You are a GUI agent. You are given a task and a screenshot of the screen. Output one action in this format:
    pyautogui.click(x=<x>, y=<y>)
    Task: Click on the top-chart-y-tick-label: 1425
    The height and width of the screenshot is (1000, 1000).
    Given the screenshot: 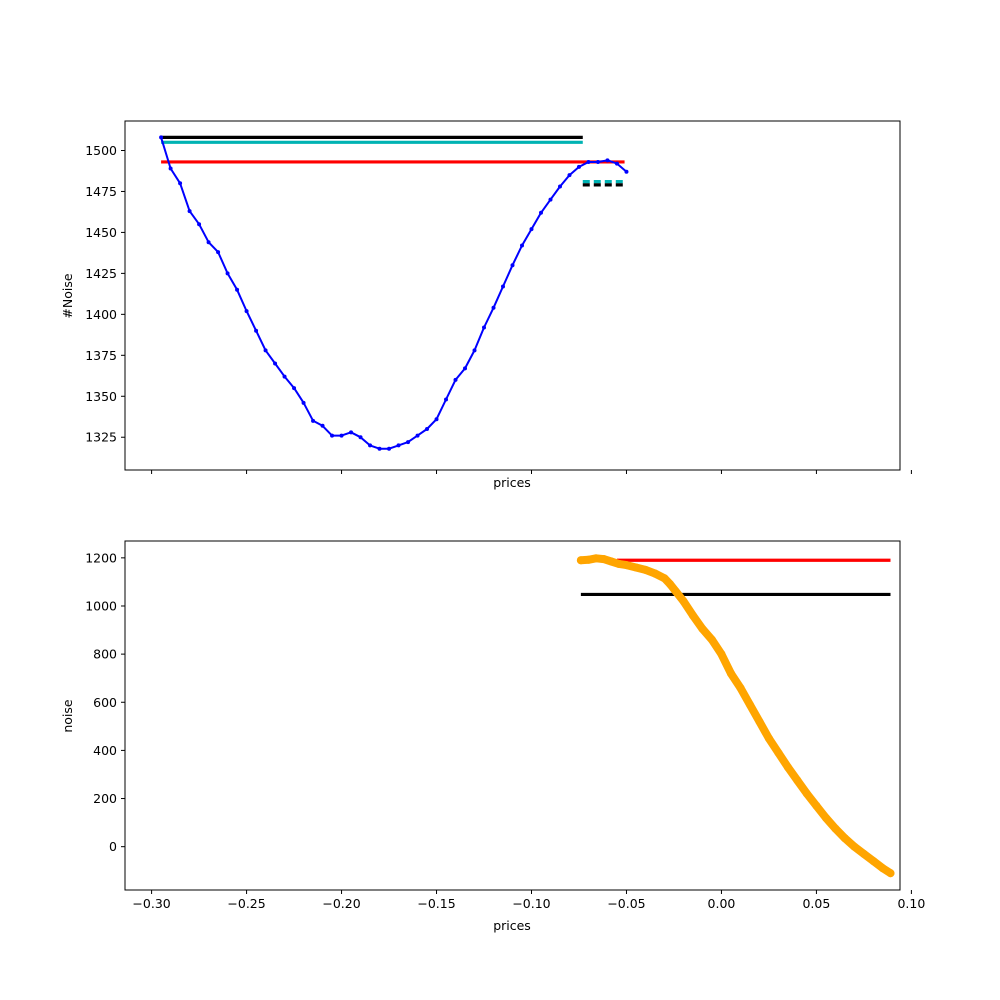 What is the action you would take?
    pyautogui.click(x=101, y=273)
    